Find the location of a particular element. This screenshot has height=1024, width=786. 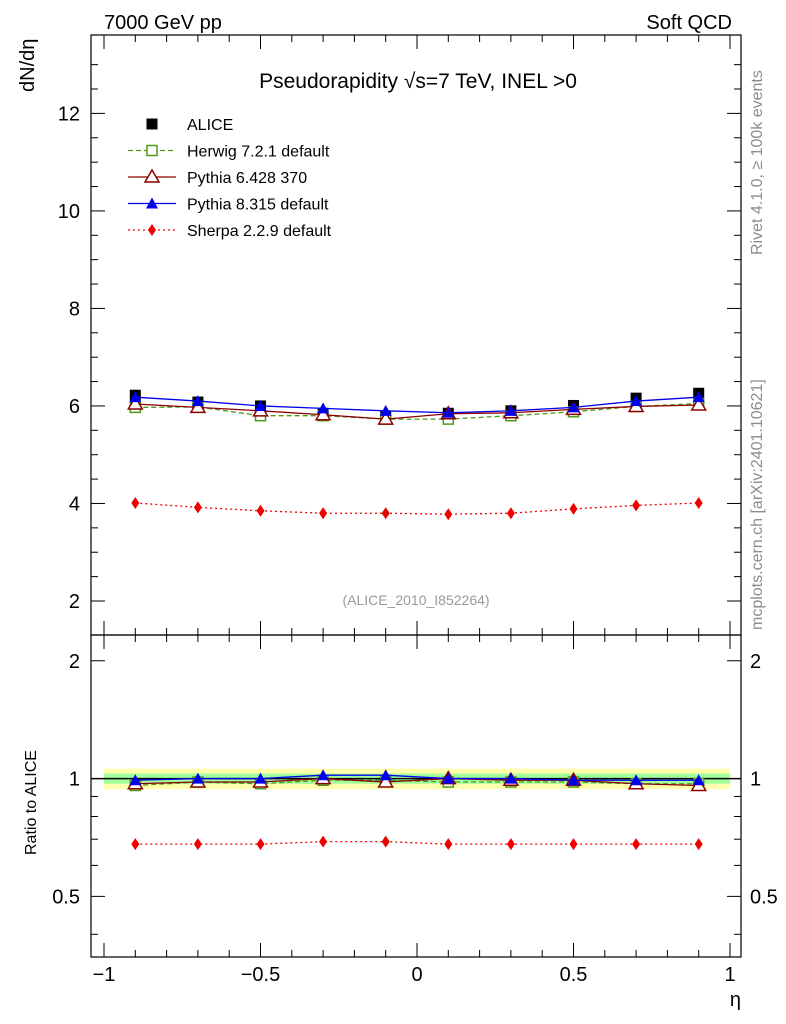

legend-label: Pythia 8.315 default is located at coordinates (258, 205).